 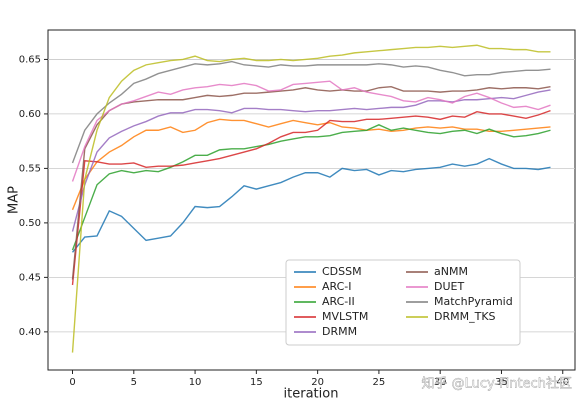 What do you see at coordinates (465, 316) in the screenshot?
I see `legend-label: DRMM_TKS` at bounding box center [465, 316].